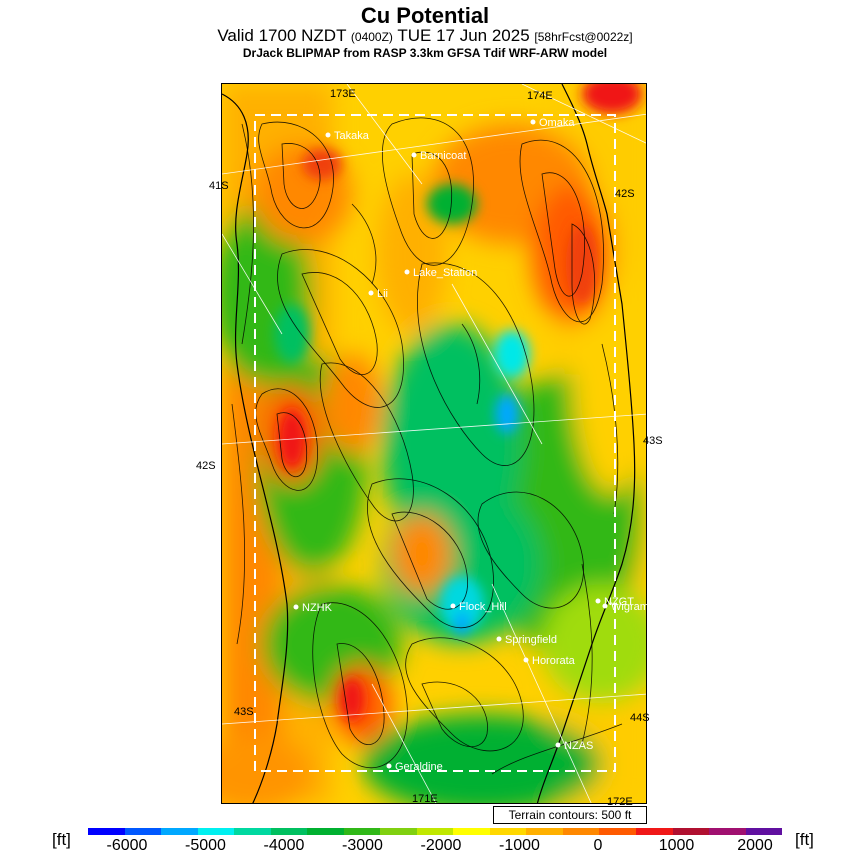 This screenshot has height=860, width=850. What do you see at coordinates (570, 815) in the screenshot?
I see `terrain-contour-legend: Terrain contours: 500 ft` at bounding box center [570, 815].